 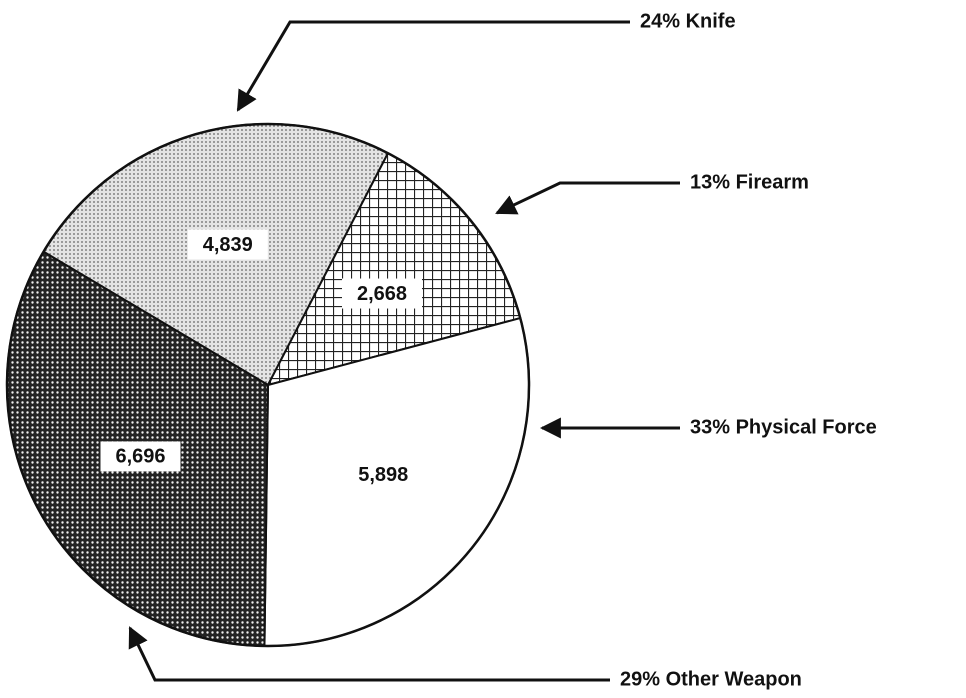 What do you see at coordinates (783, 427) in the screenshot?
I see `slice-label: 33% Physical Force` at bounding box center [783, 427].